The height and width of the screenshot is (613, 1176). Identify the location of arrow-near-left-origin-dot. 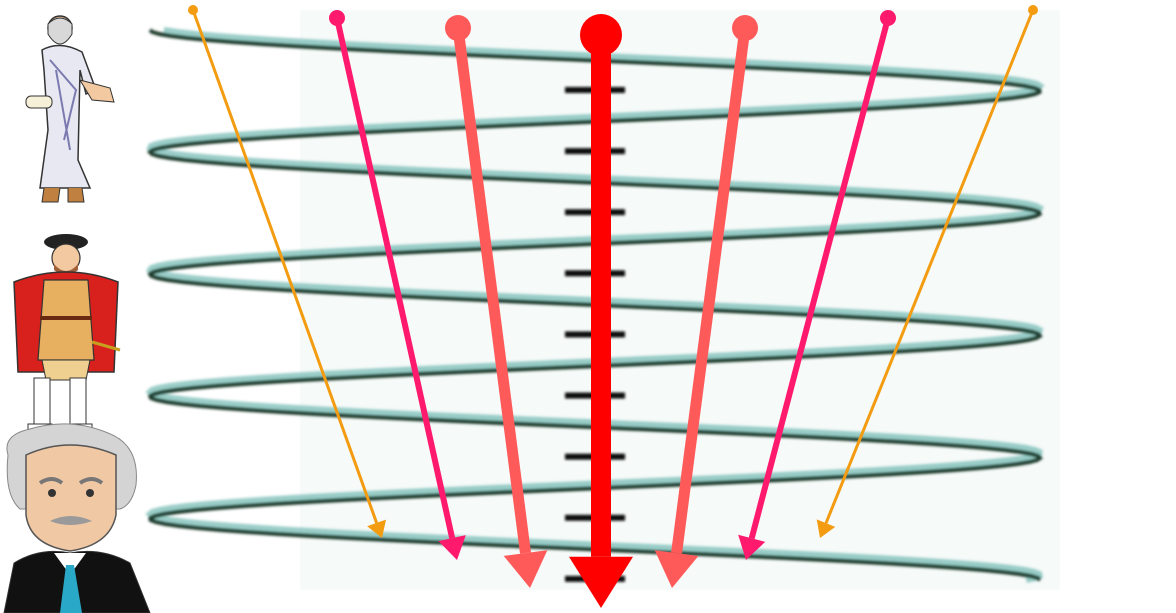
(458, 28).